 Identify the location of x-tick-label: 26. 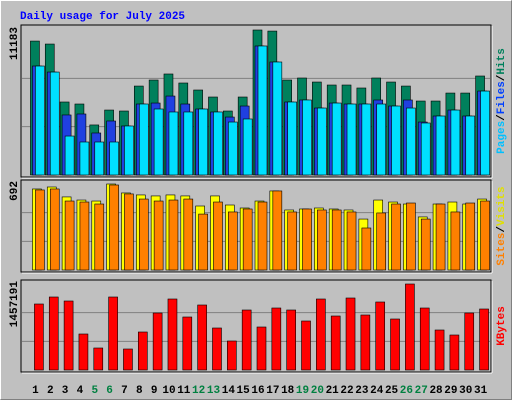
(406, 391).